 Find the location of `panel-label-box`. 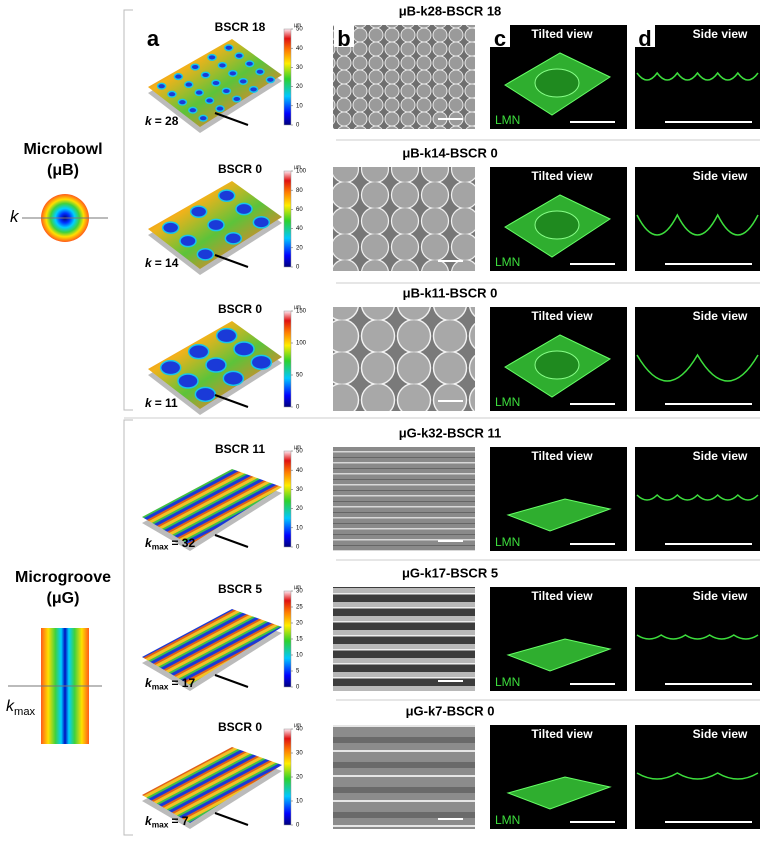

panel-label-box is located at coordinates (645, 36).